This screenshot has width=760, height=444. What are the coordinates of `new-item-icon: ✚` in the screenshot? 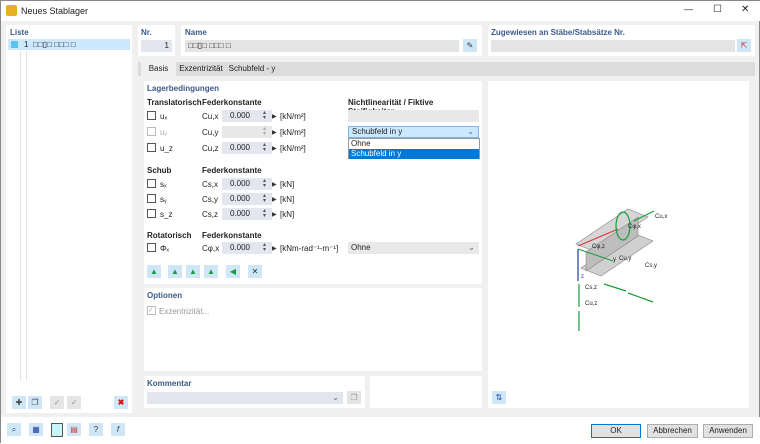 It's located at (19, 402).